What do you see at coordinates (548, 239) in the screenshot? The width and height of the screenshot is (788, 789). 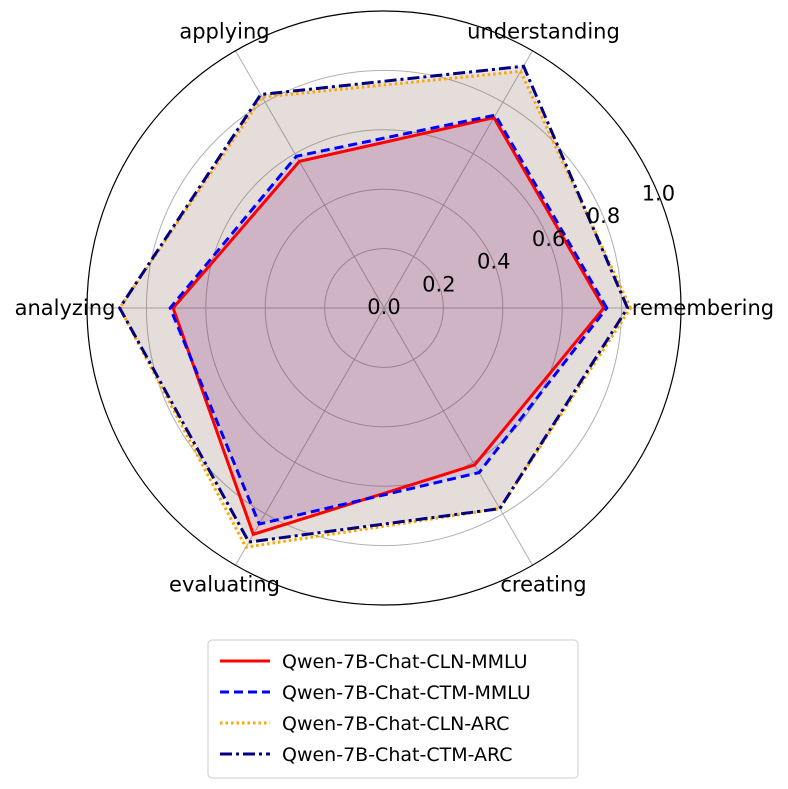 I see `radial-tick-label: 0.6` at bounding box center [548, 239].